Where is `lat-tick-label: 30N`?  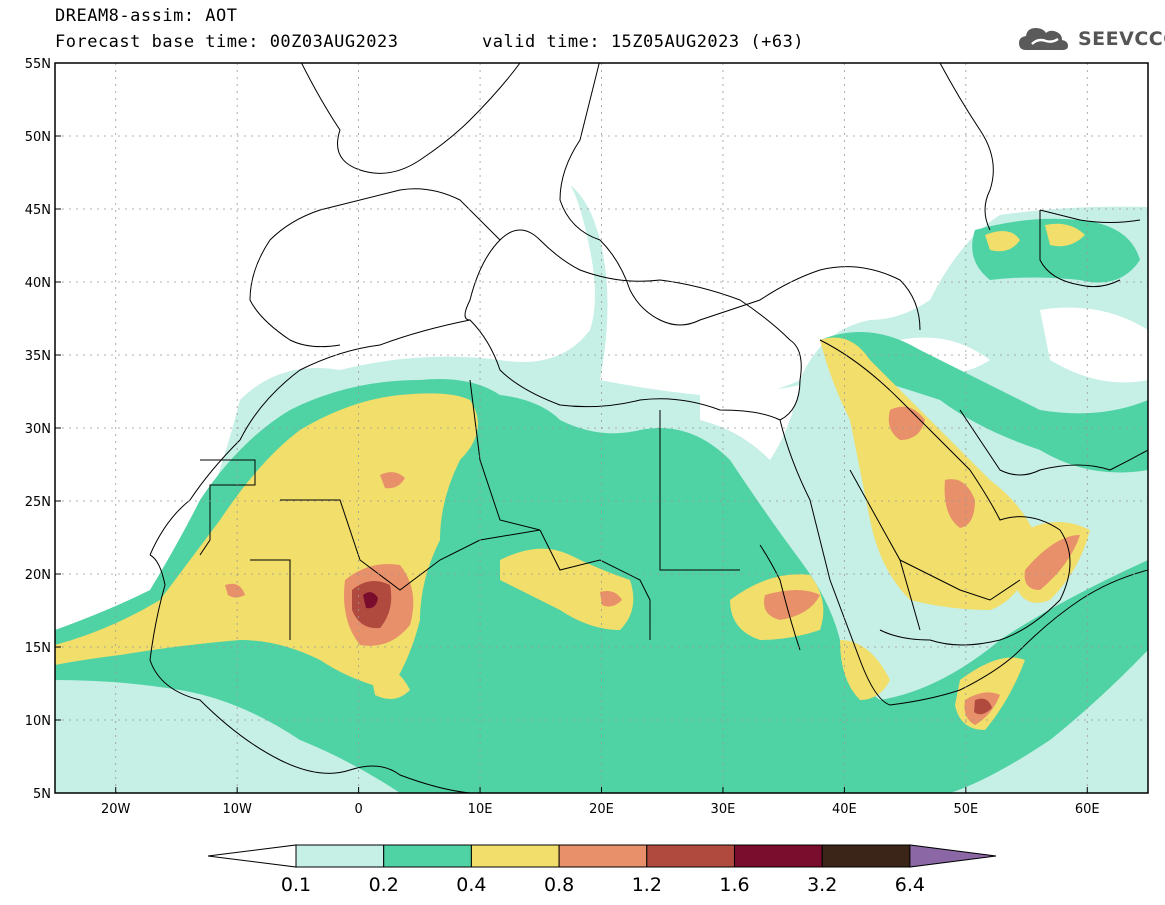 lat-tick-label: 30N is located at coordinates (38, 429).